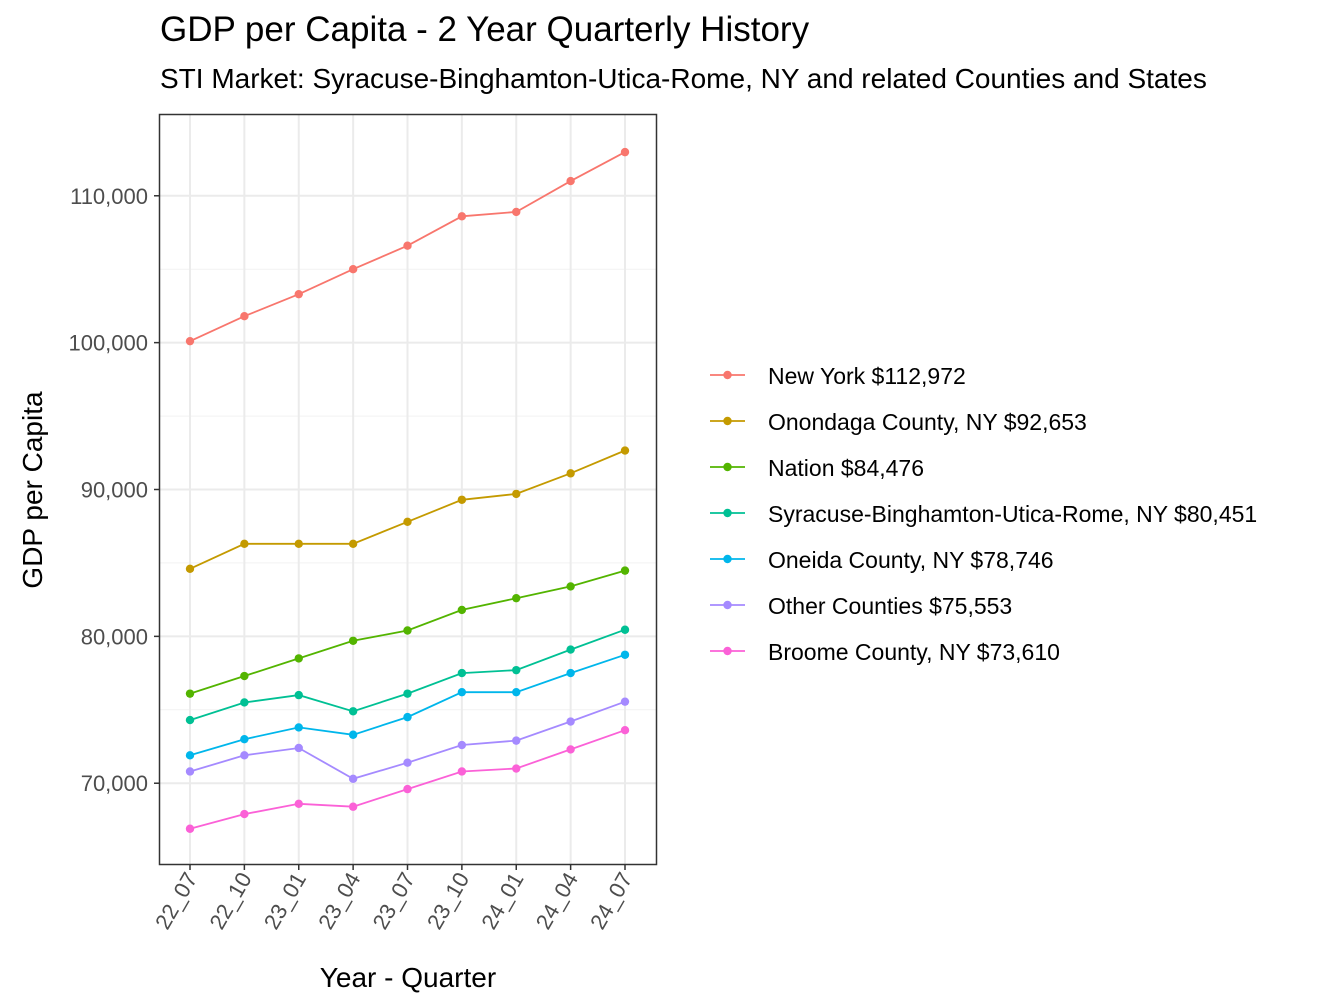 This screenshot has height=1008, width=1344. Describe the element at coordinates (394, 900) in the screenshot. I see `x-tick-label: 23_07` at that location.